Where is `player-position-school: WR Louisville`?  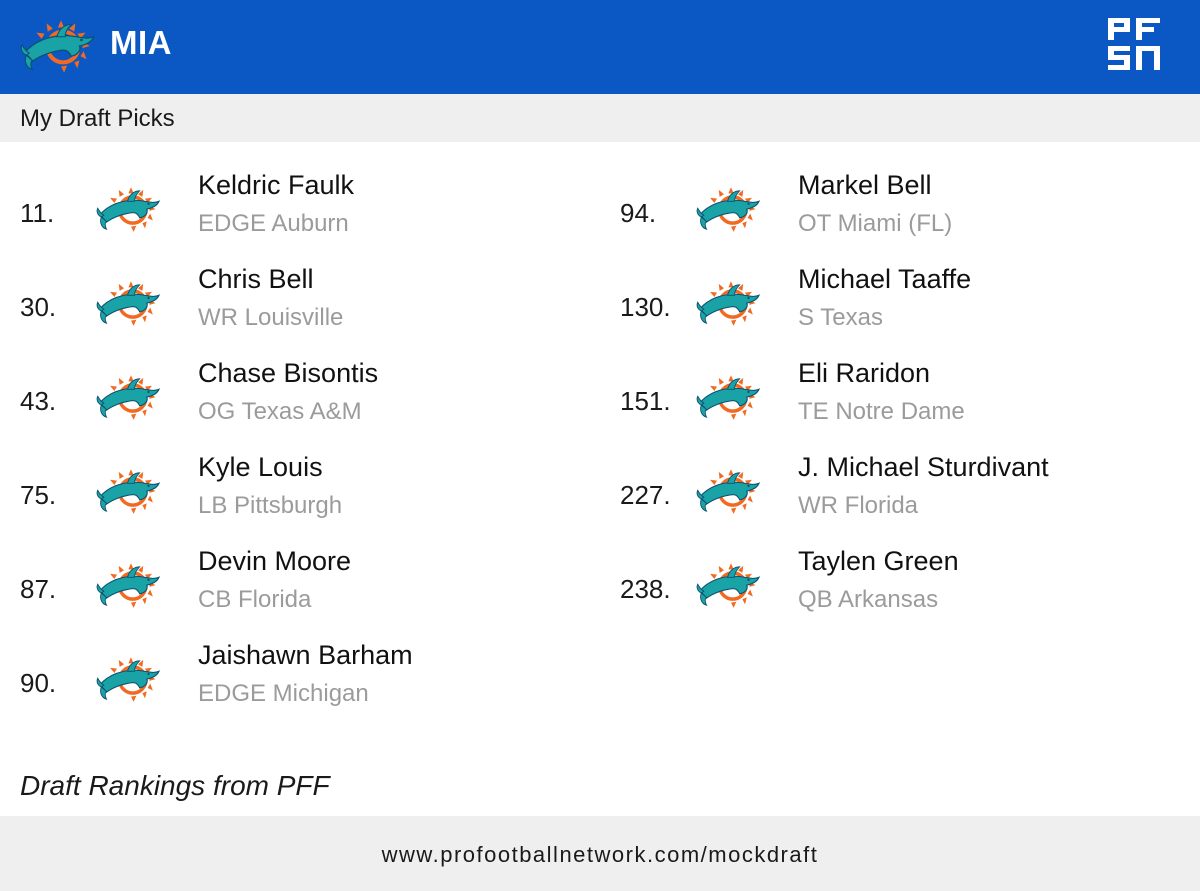
player-position-school: WR Louisville is located at coordinates (271, 317).